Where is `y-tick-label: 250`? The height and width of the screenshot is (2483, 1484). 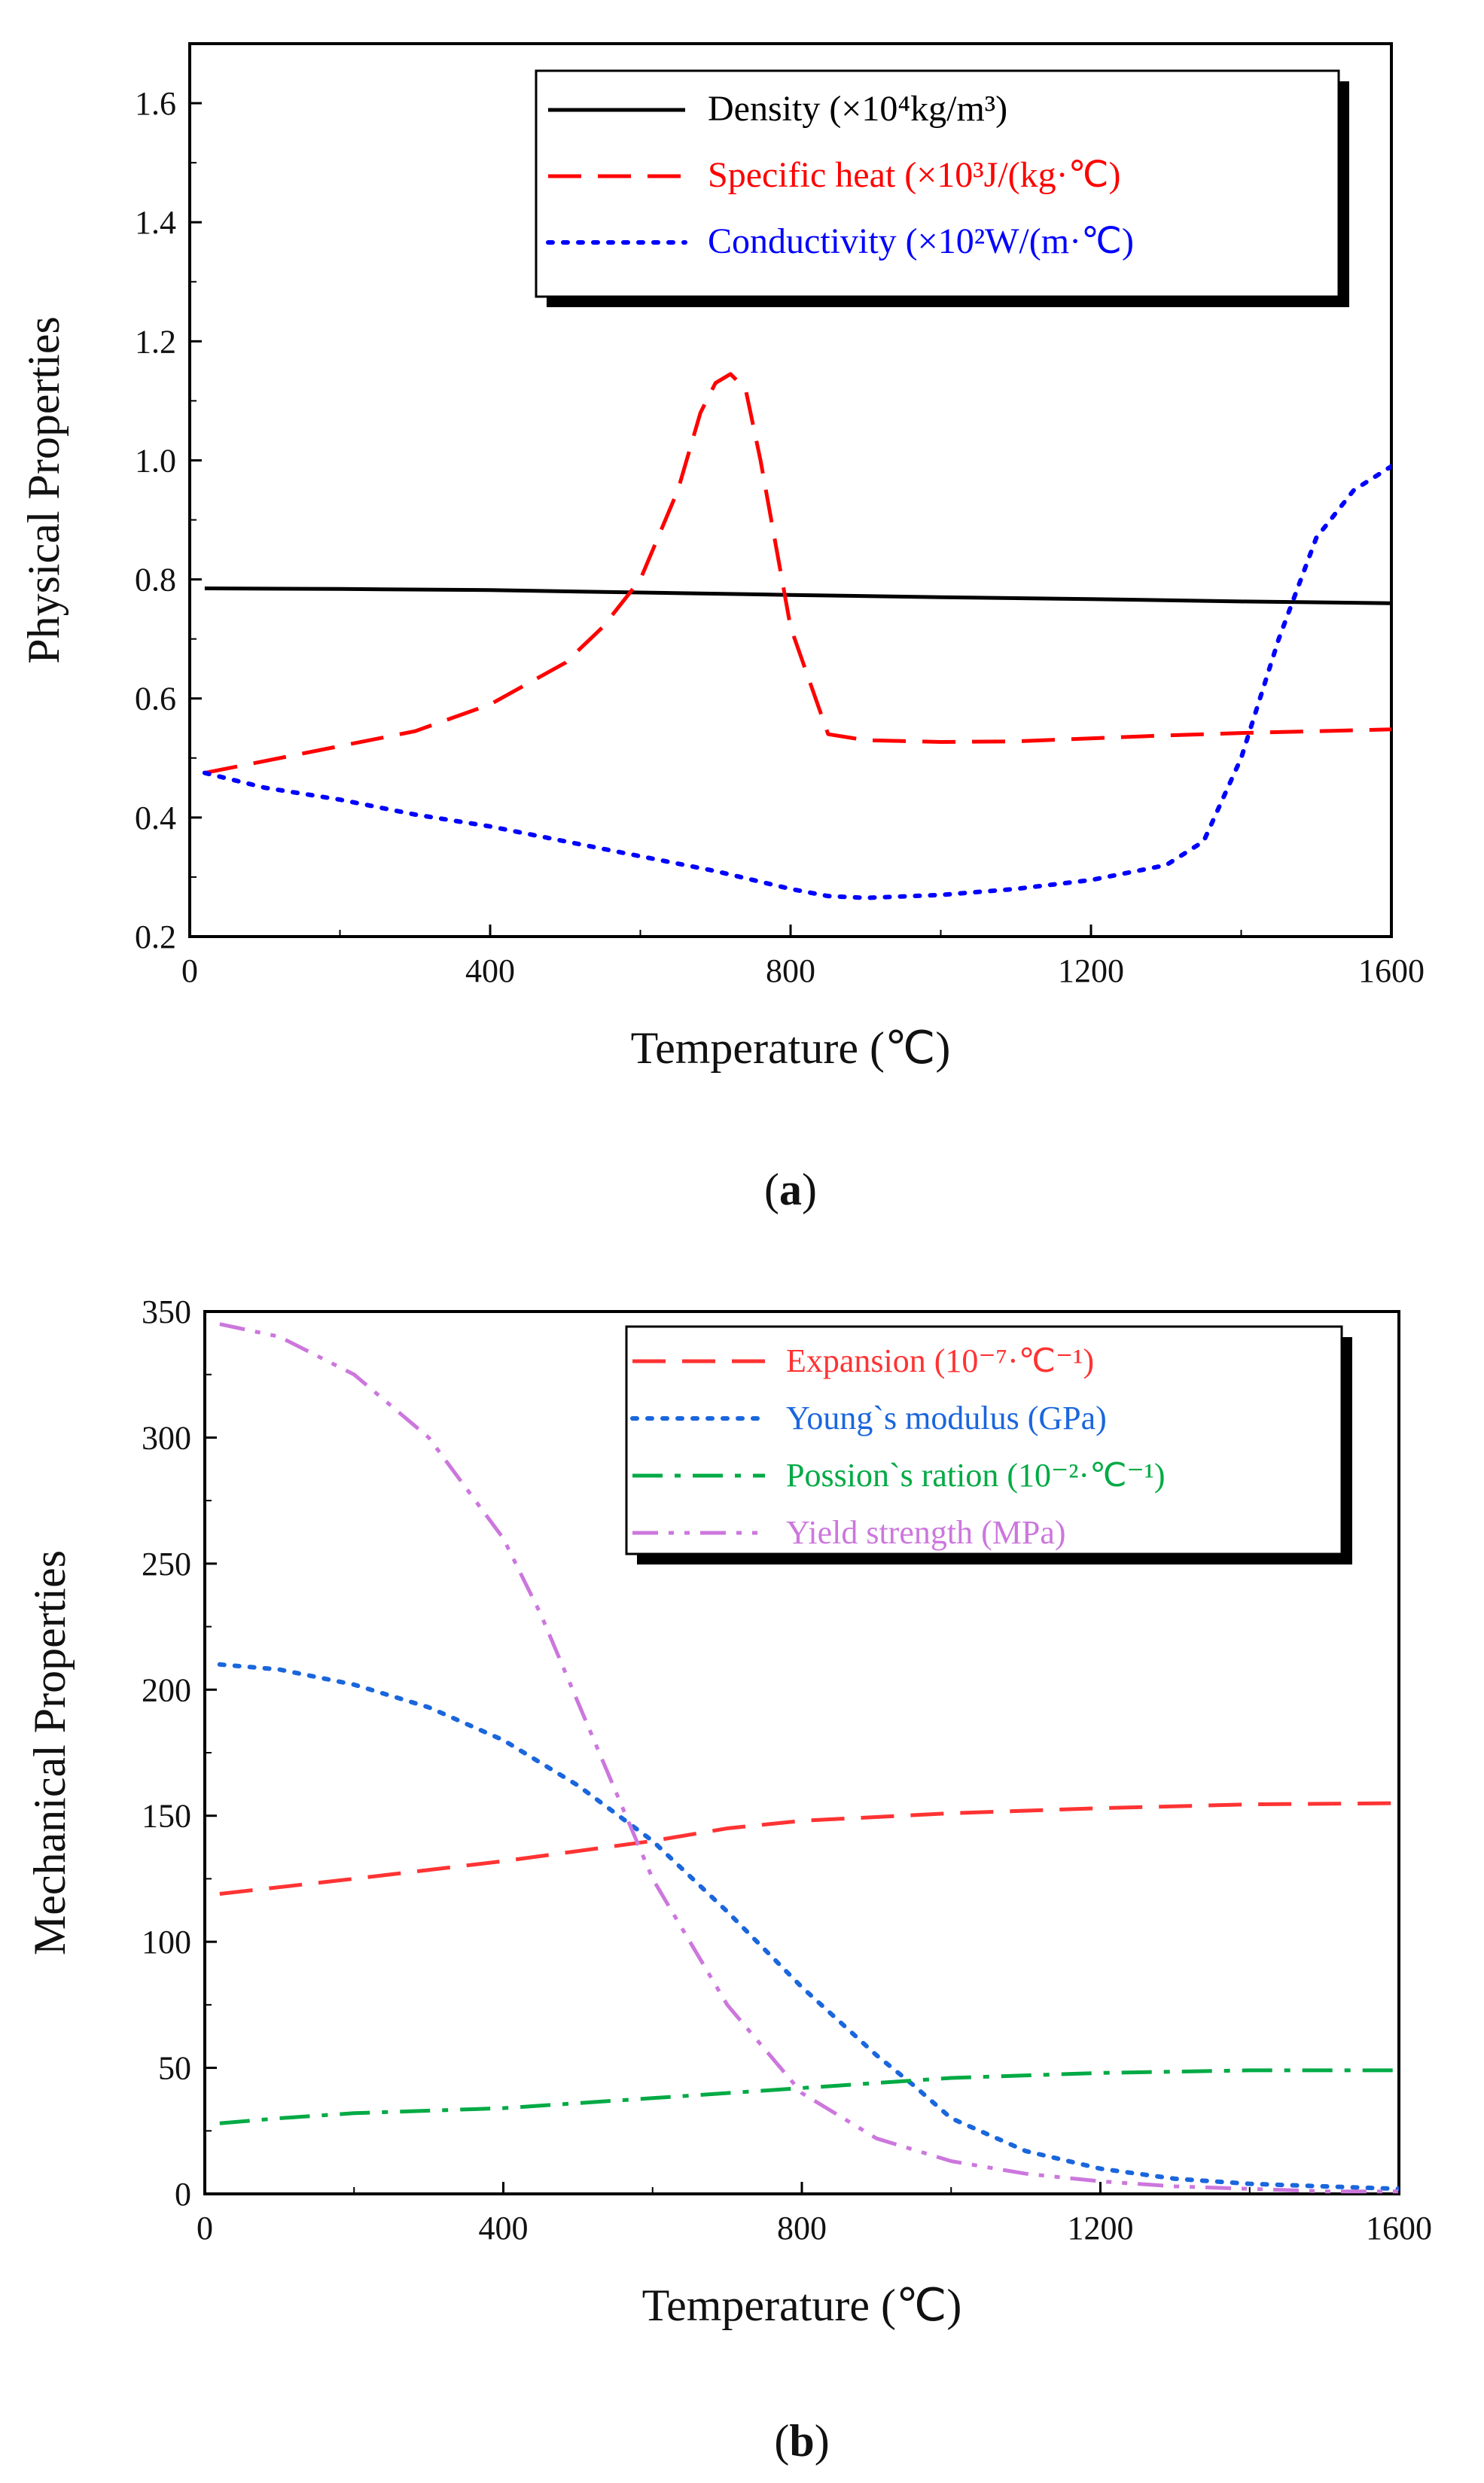
y-tick-label: 250 is located at coordinates (166, 1564).